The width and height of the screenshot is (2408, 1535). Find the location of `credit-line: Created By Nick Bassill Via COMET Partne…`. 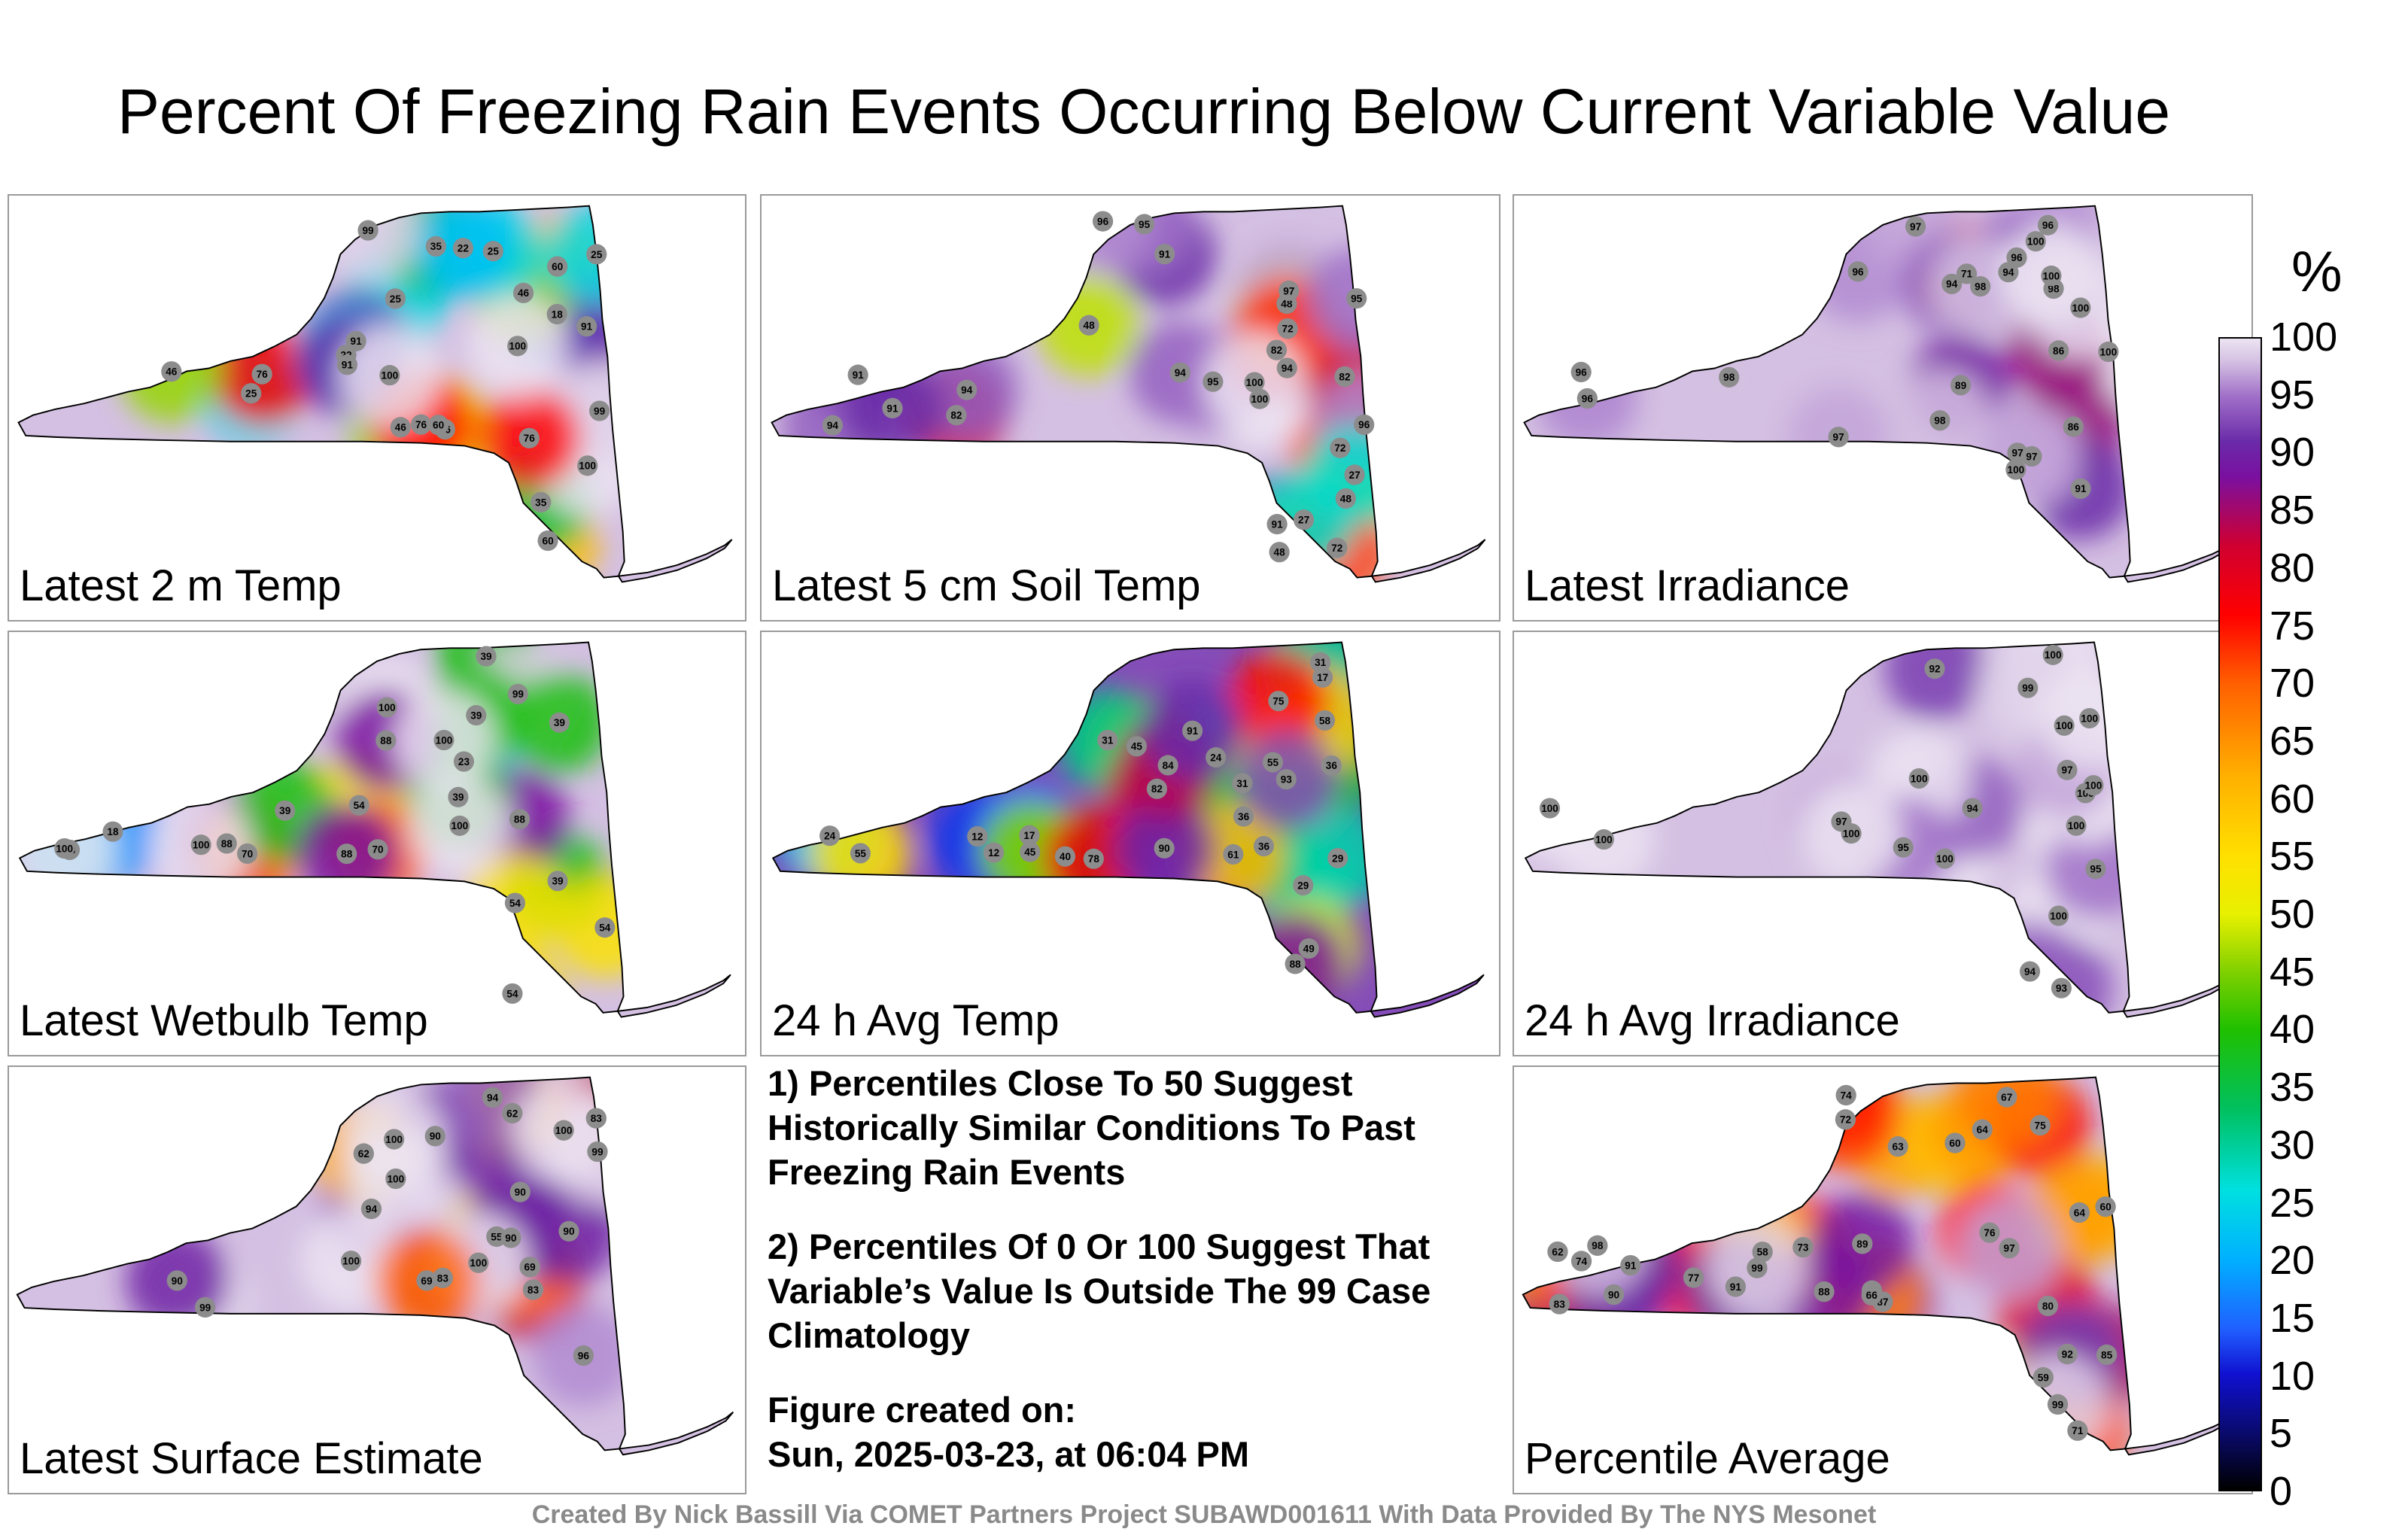

credit-line: Created By Nick Bassill Via COMET Partne… is located at coordinates (1204, 1514).